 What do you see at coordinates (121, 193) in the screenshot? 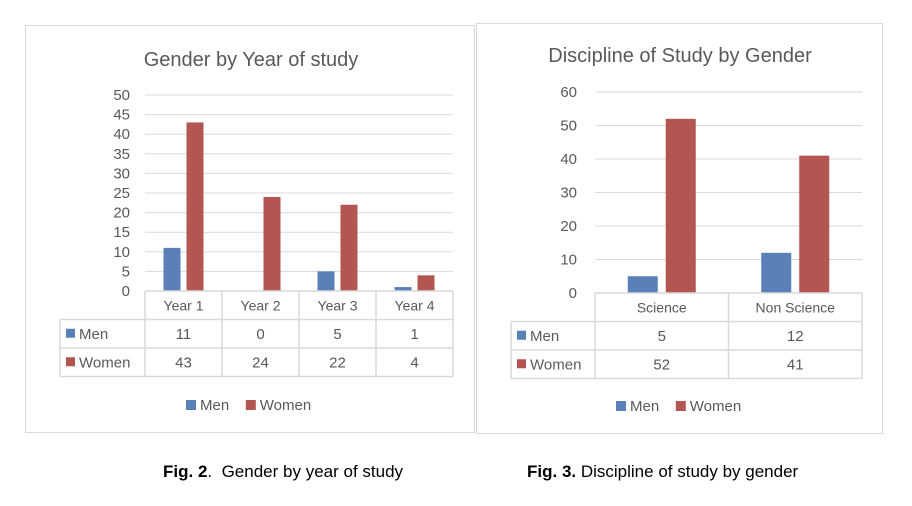
I see `y-tick-label: 25` at bounding box center [121, 193].